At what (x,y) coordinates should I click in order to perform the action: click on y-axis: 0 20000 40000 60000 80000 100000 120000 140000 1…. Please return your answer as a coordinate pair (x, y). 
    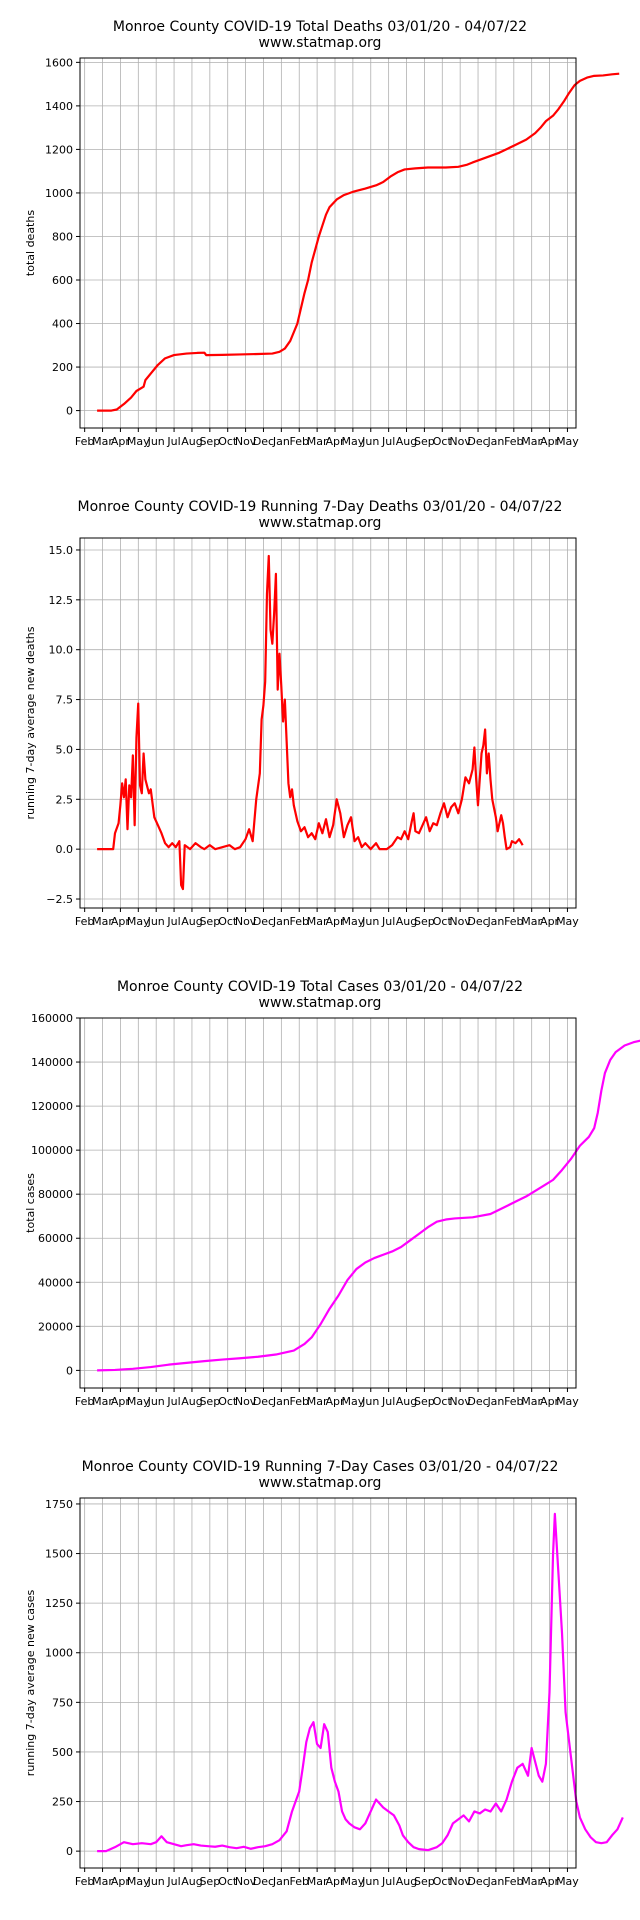
    Looking at the image, I should click on (55, 1194).